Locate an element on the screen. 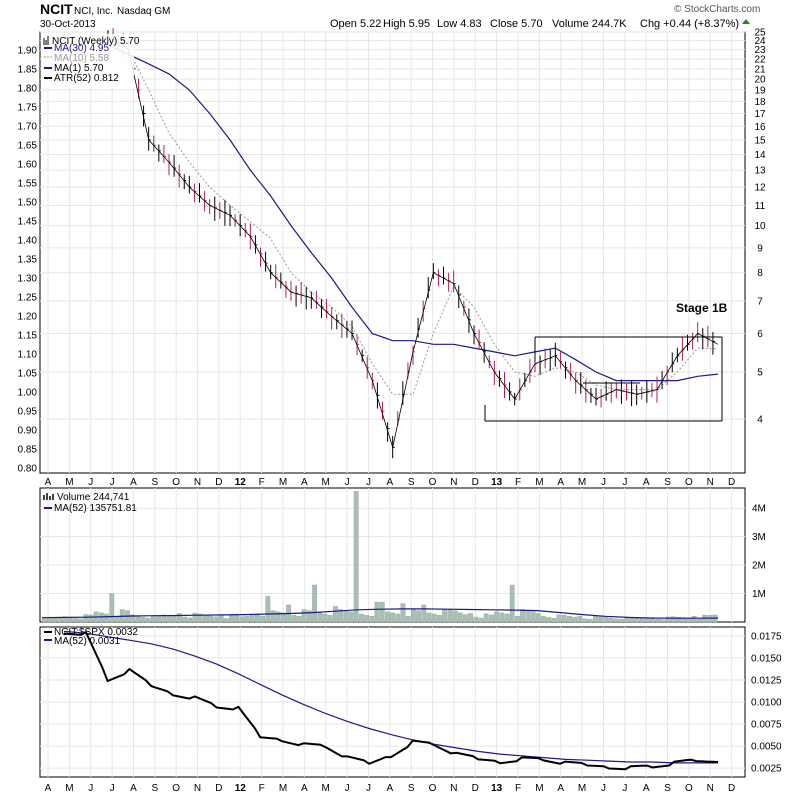 The height and width of the screenshot is (795, 800). price-right-tick: 18 is located at coordinates (760, 102).